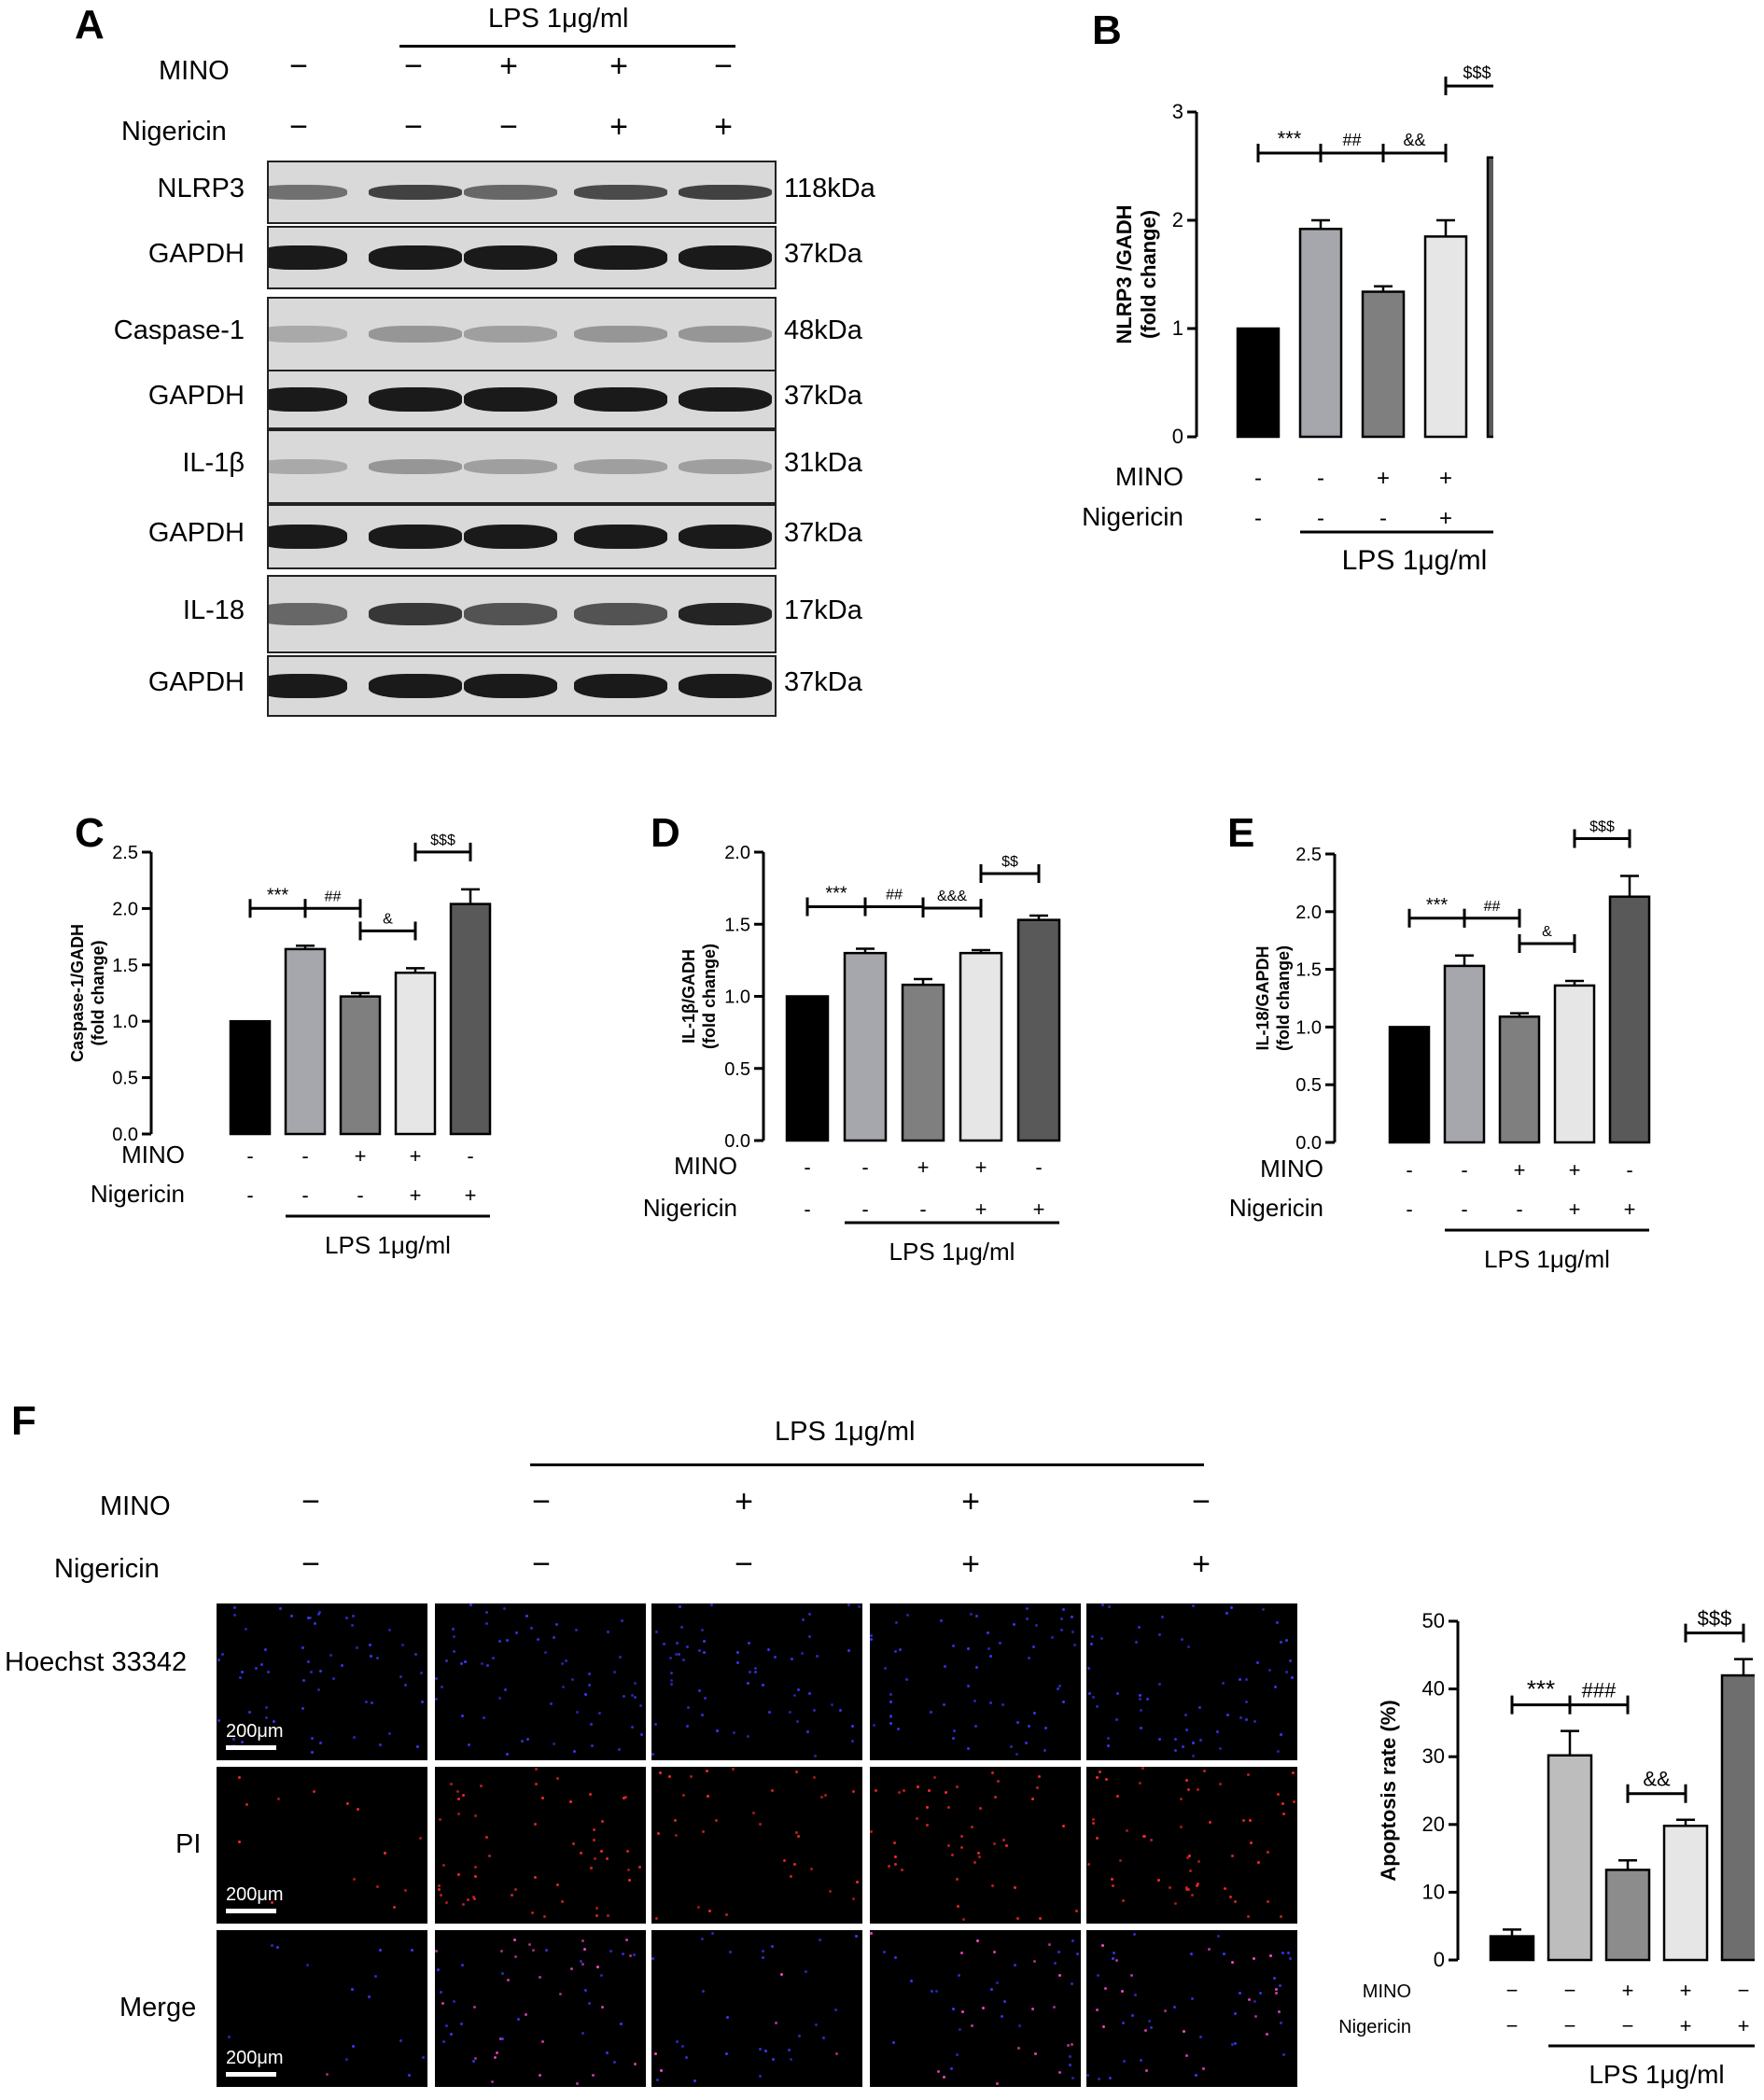 The image size is (1764, 2100). Describe the element at coordinates (1351, 140) in the screenshot. I see `sig-label: ##` at that location.